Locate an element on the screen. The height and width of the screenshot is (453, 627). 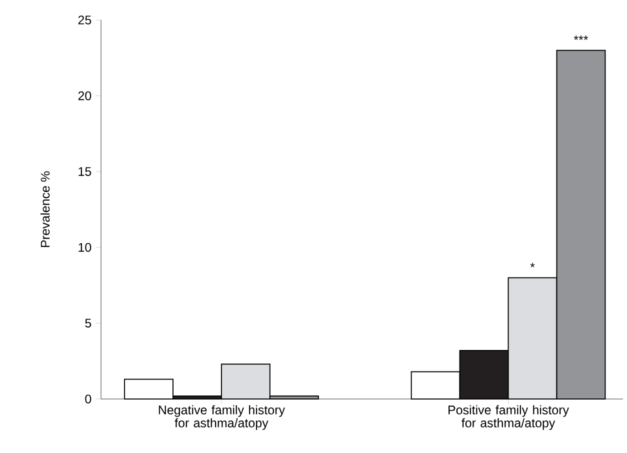
annotation: * is located at coordinates (532, 265).